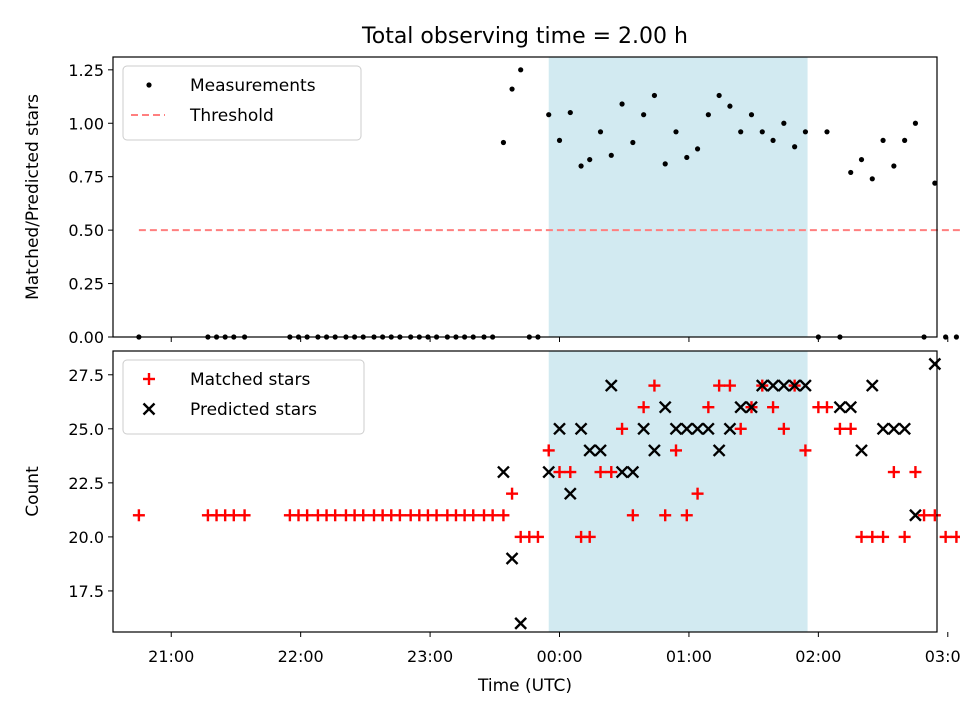  I want to click on chart-title: Total observing time = 2.00 h, so click(524, 36).